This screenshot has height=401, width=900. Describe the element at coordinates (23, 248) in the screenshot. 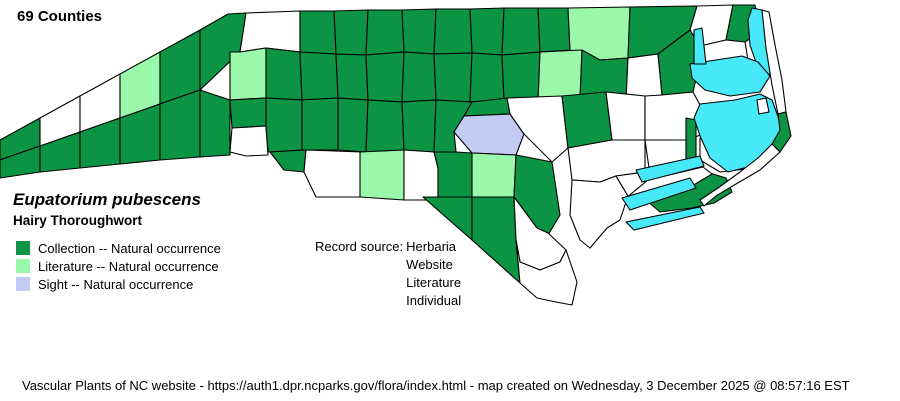

I see `collection-swatch` at that location.